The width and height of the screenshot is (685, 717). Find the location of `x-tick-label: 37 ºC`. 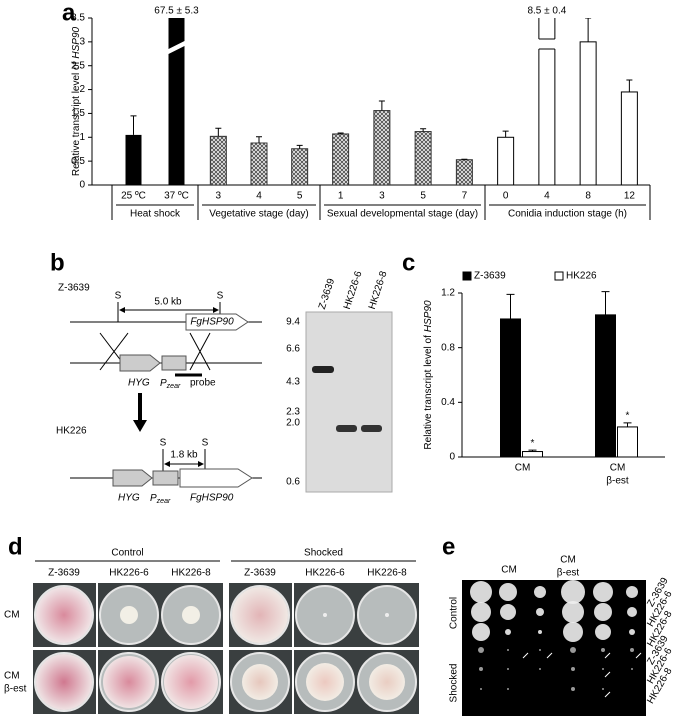

x-tick-label: 37 ºC is located at coordinates (176, 196).